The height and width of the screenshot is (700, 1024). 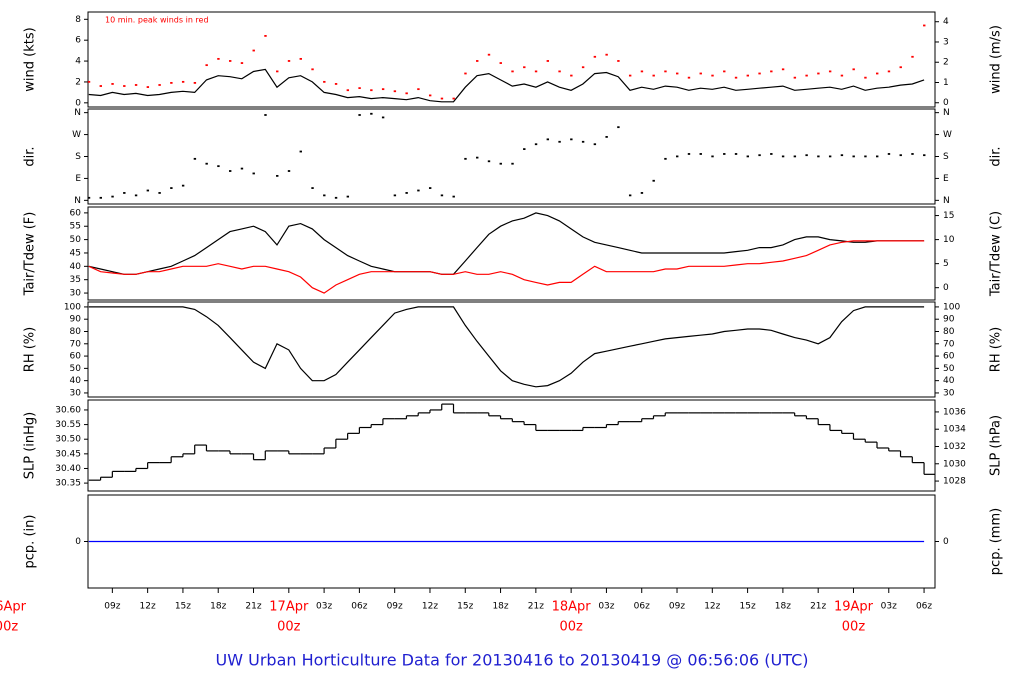 What do you see at coordinates (77, 113) in the screenshot?
I see `y-tick-label: N` at bounding box center [77, 113].